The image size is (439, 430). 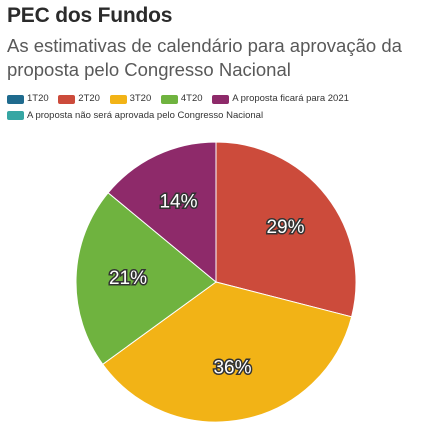 I want to click on legend-item-1t20: 1T20, so click(x=28, y=99).